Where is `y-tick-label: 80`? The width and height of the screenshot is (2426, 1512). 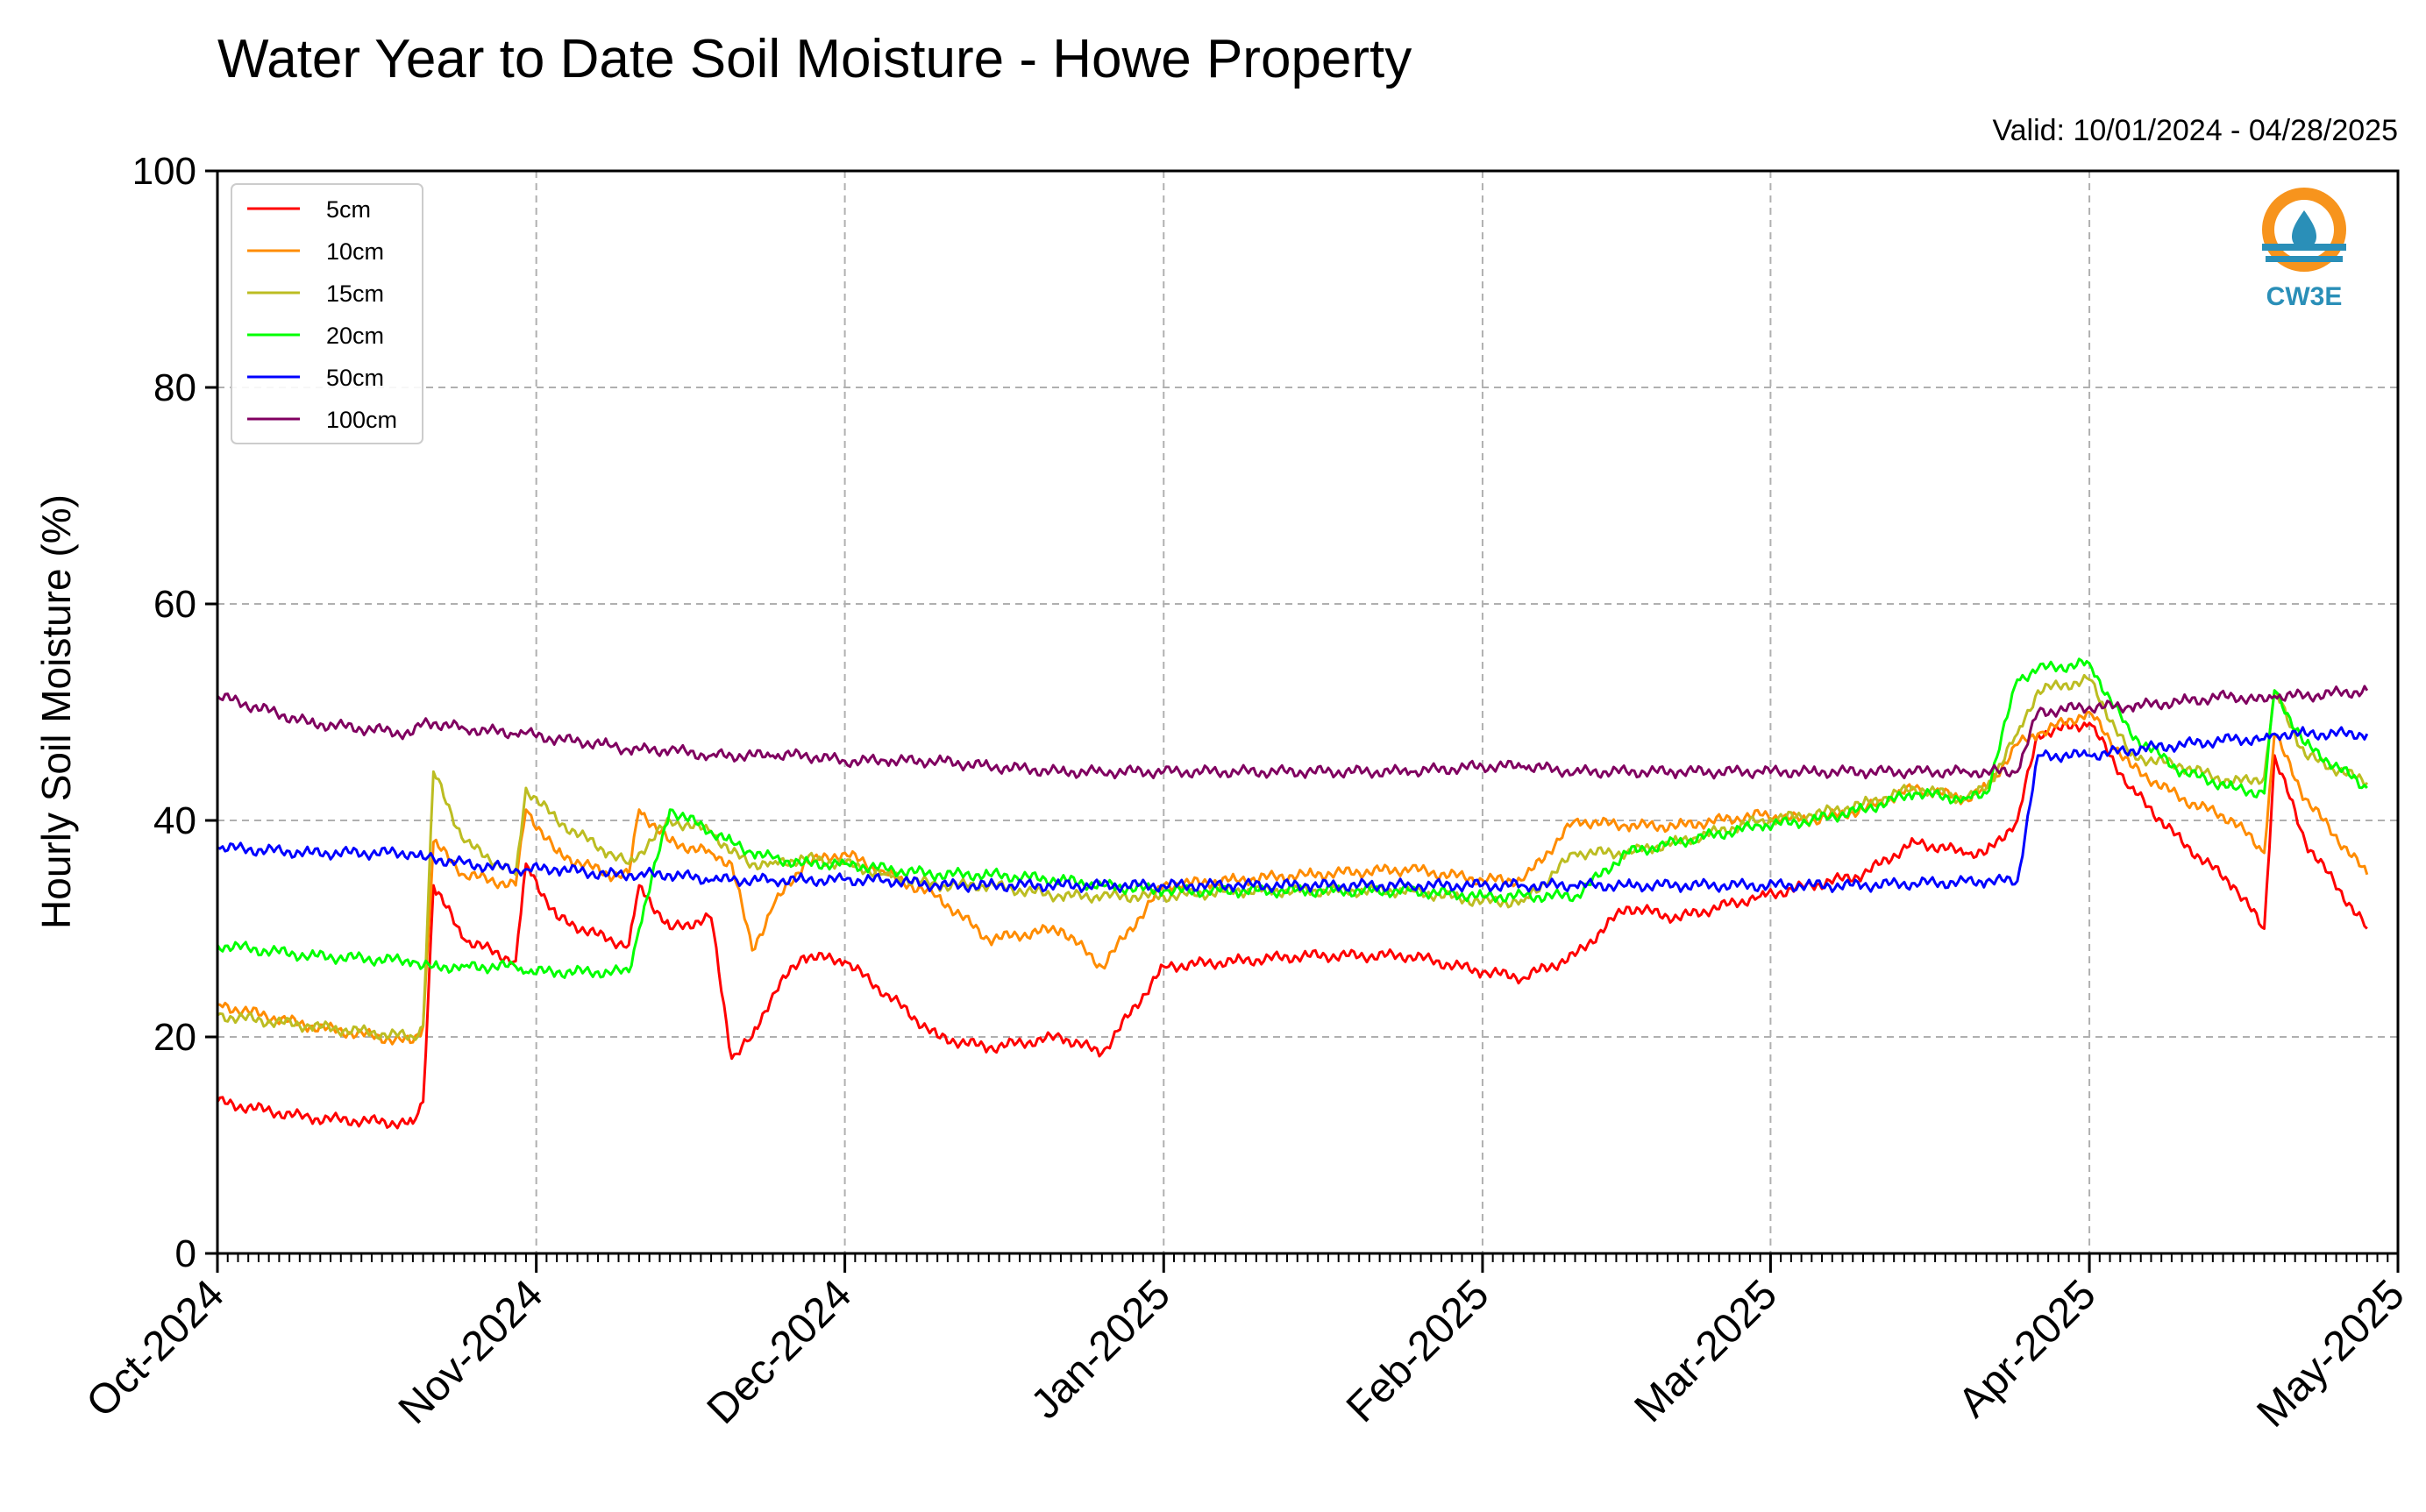
y-tick-label: 80 is located at coordinates (174, 387).